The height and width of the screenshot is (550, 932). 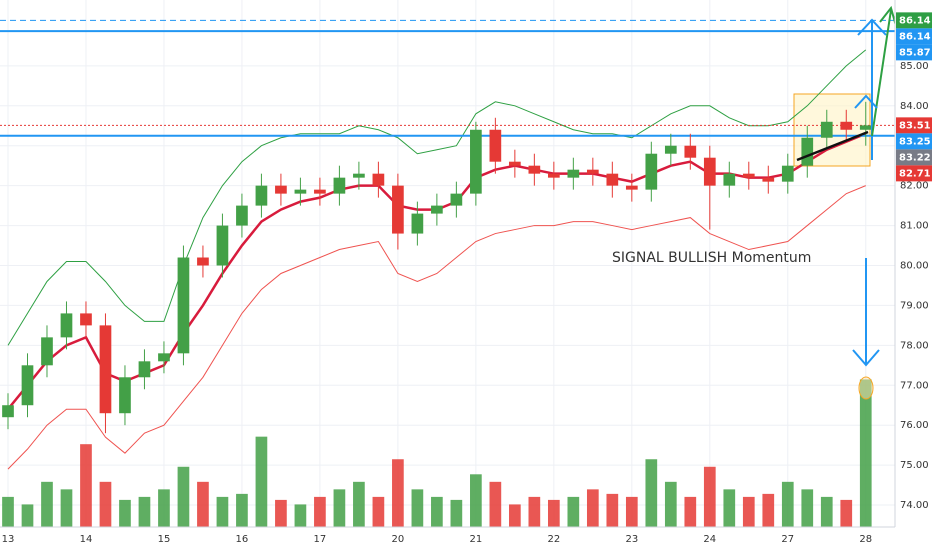 I want to click on x-tick-label: 15, so click(x=164, y=539).